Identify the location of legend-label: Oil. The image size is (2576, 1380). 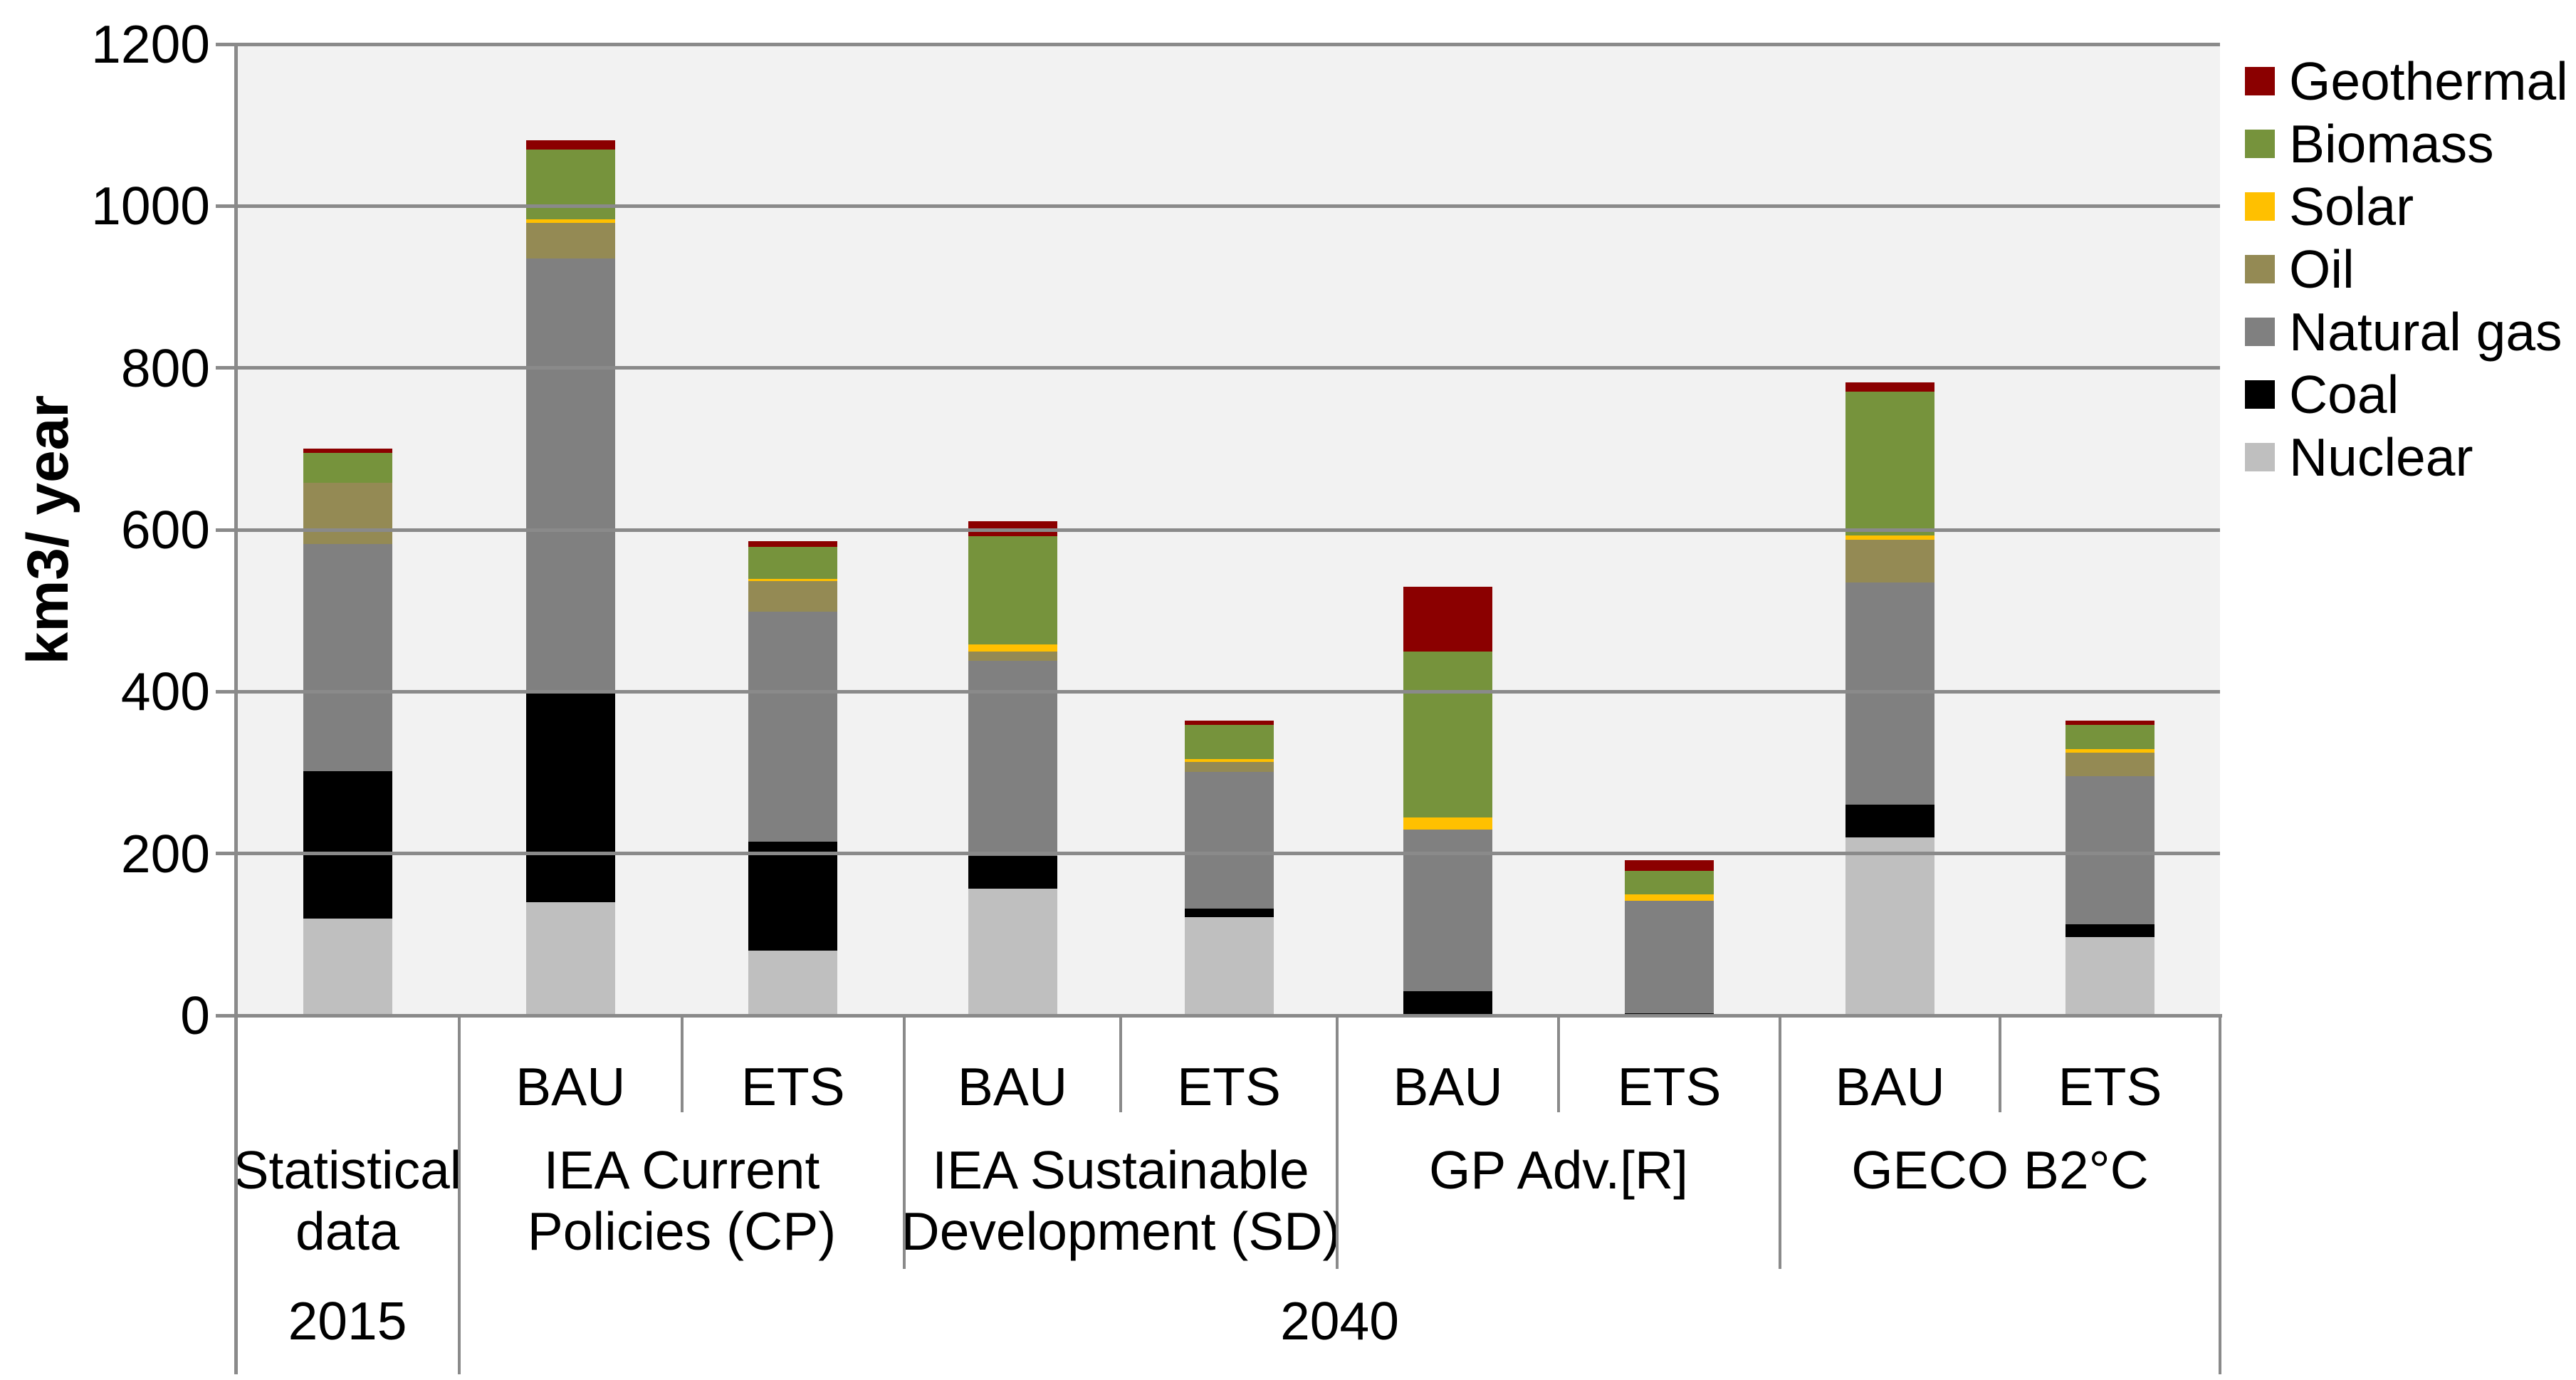
(2322, 269).